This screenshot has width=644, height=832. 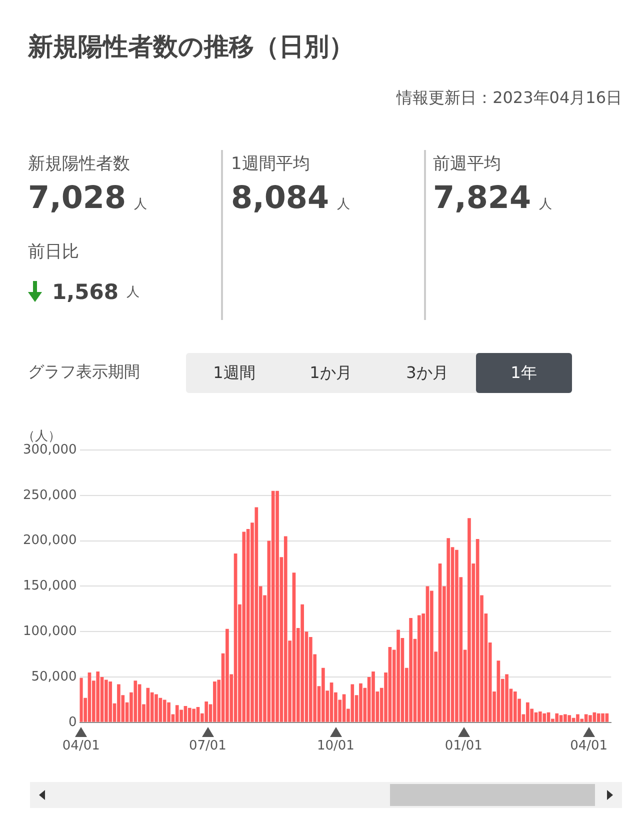 What do you see at coordinates (191, 47) in the screenshot?
I see `chart-title: 新規陽性者数の推移（日別）` at bounding box center [191, 47].